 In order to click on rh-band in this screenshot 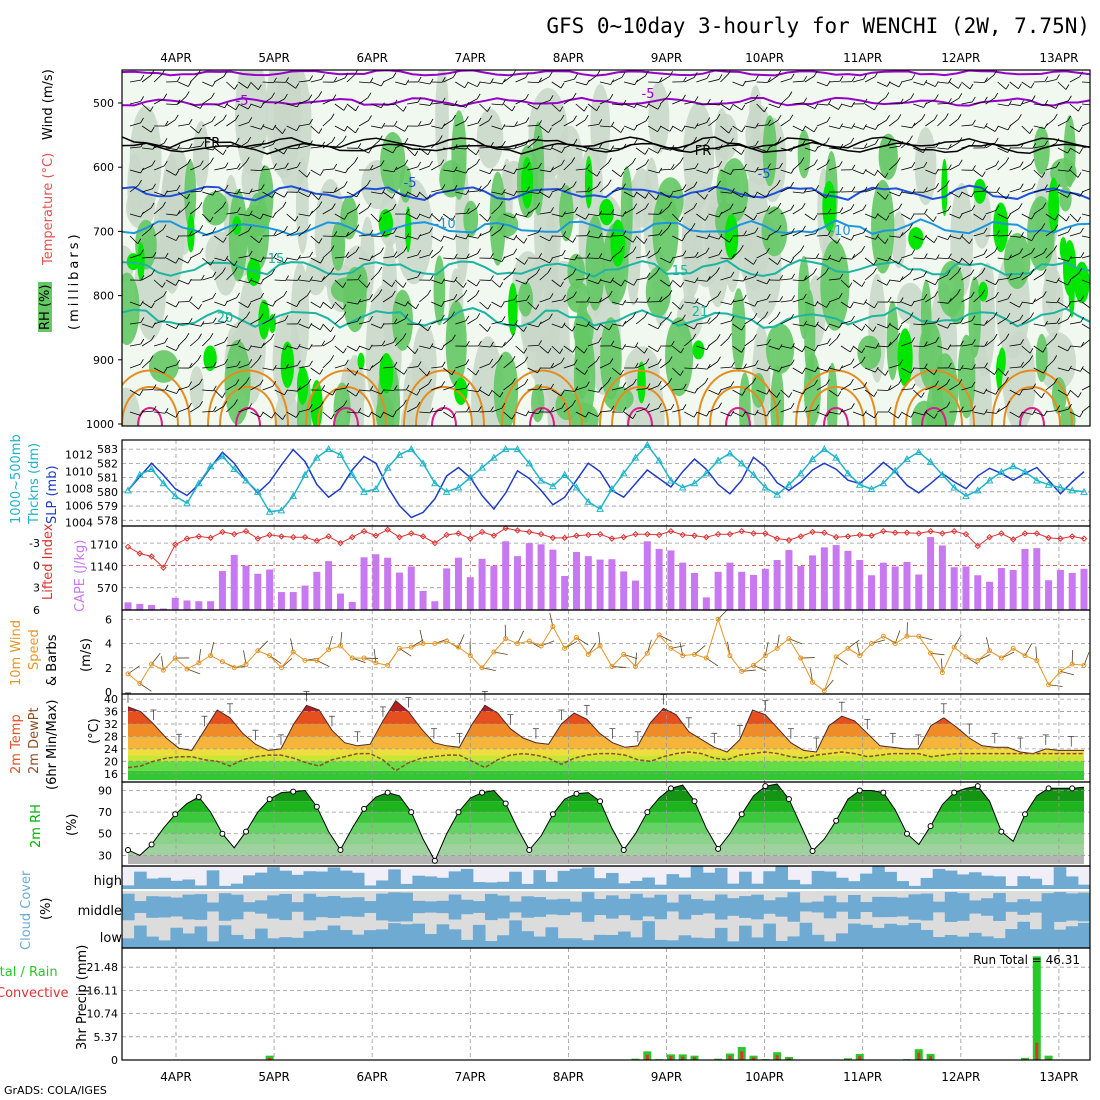, I will do `click(606, 850)`.